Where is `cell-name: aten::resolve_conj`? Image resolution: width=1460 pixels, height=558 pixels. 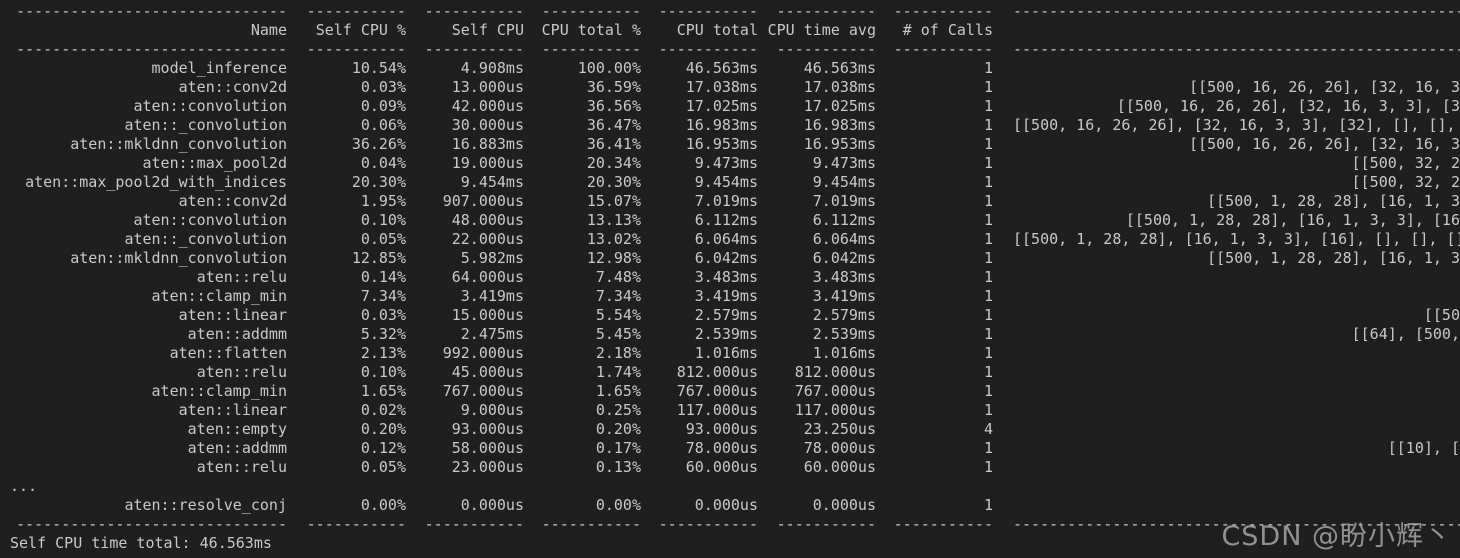 cell-name: aten::resolve_conj is located at coordinates (205, 505).